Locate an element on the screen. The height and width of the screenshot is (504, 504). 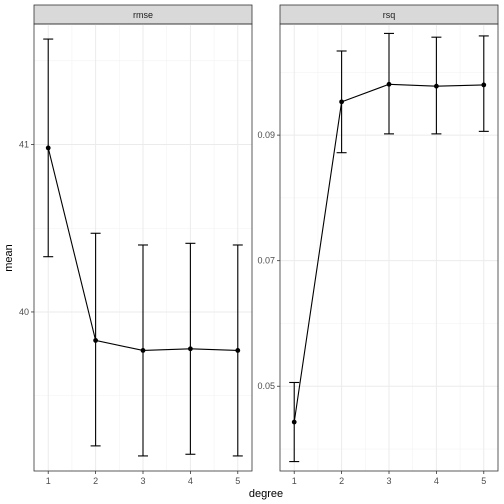
facet-strip-label: rmse is located at coordinates (143, 15).